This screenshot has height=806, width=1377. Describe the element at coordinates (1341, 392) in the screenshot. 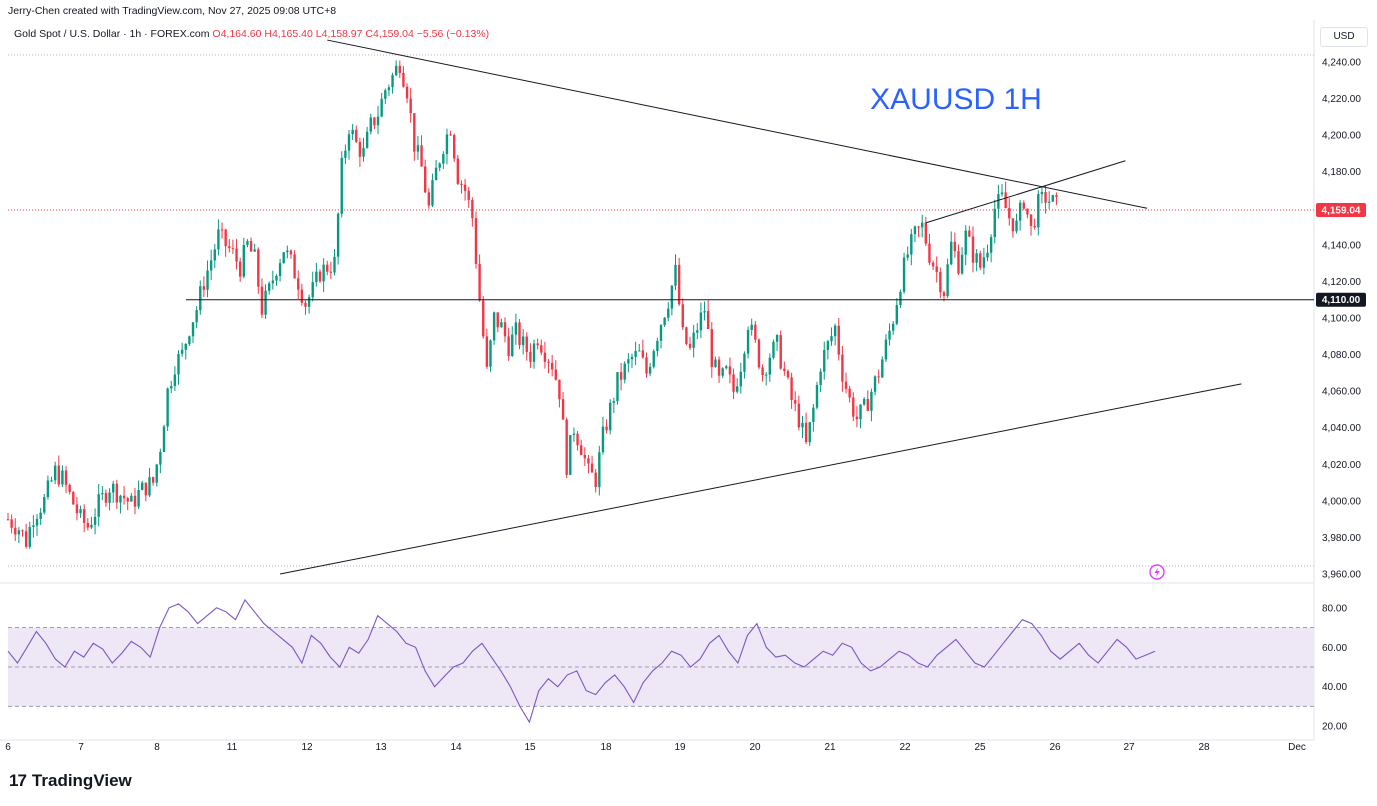

I see `price-tick-label: 4,060.00` at that location.